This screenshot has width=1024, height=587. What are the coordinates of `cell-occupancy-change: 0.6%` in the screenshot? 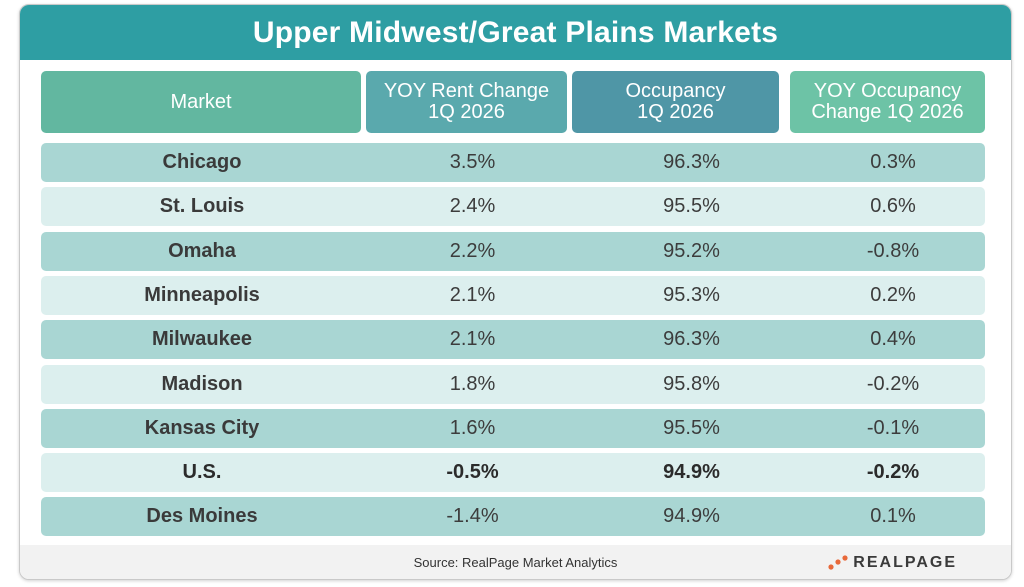 It's located at (893, 206).